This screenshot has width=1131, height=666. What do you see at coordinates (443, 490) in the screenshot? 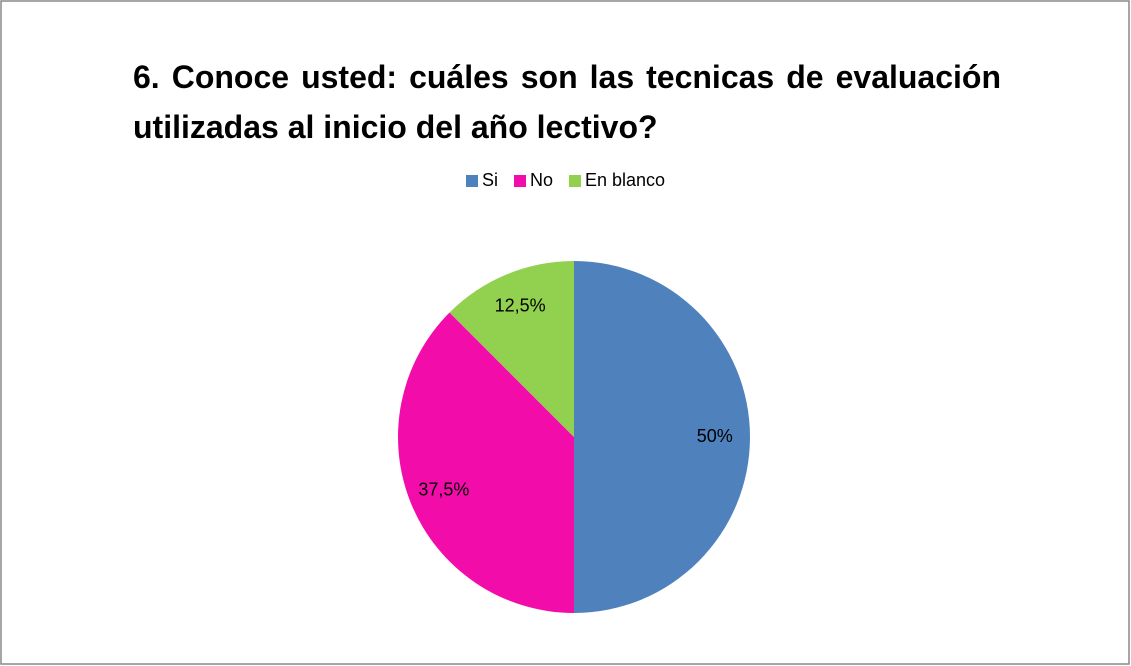
I see `data-label: 37,5%` at bounding box center [443, 490].